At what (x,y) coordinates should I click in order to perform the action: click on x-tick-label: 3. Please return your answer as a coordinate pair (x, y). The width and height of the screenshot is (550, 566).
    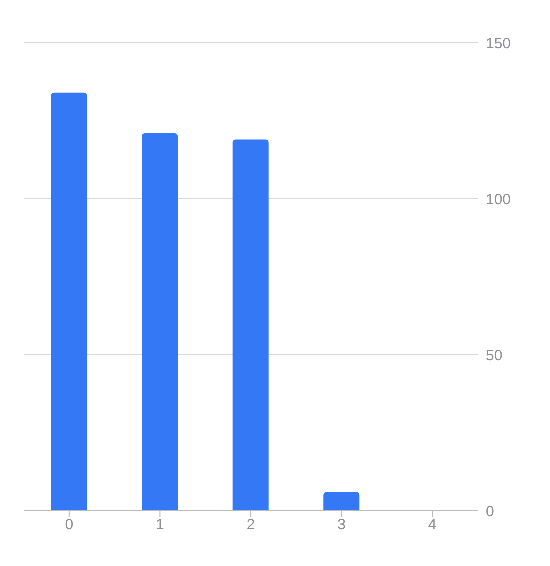
    Looking at the image, I should click on (342, 525).